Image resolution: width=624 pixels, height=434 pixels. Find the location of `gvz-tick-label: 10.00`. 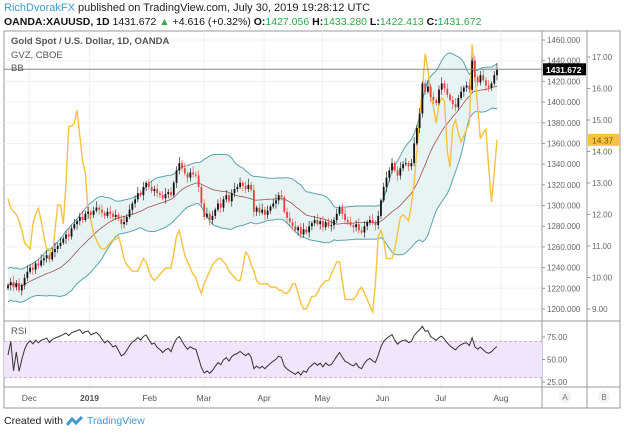

gvz-tick-label: 10.00 is located at coordinates (602, 278).